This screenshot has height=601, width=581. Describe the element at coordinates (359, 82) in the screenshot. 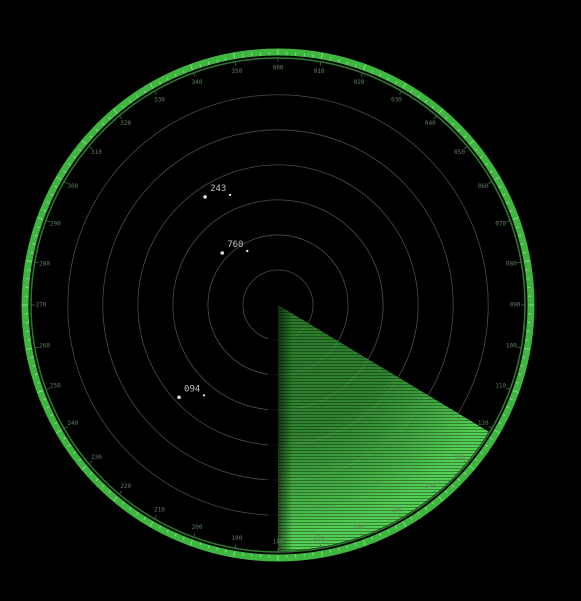

I see `bearing-label: 020` at that location.